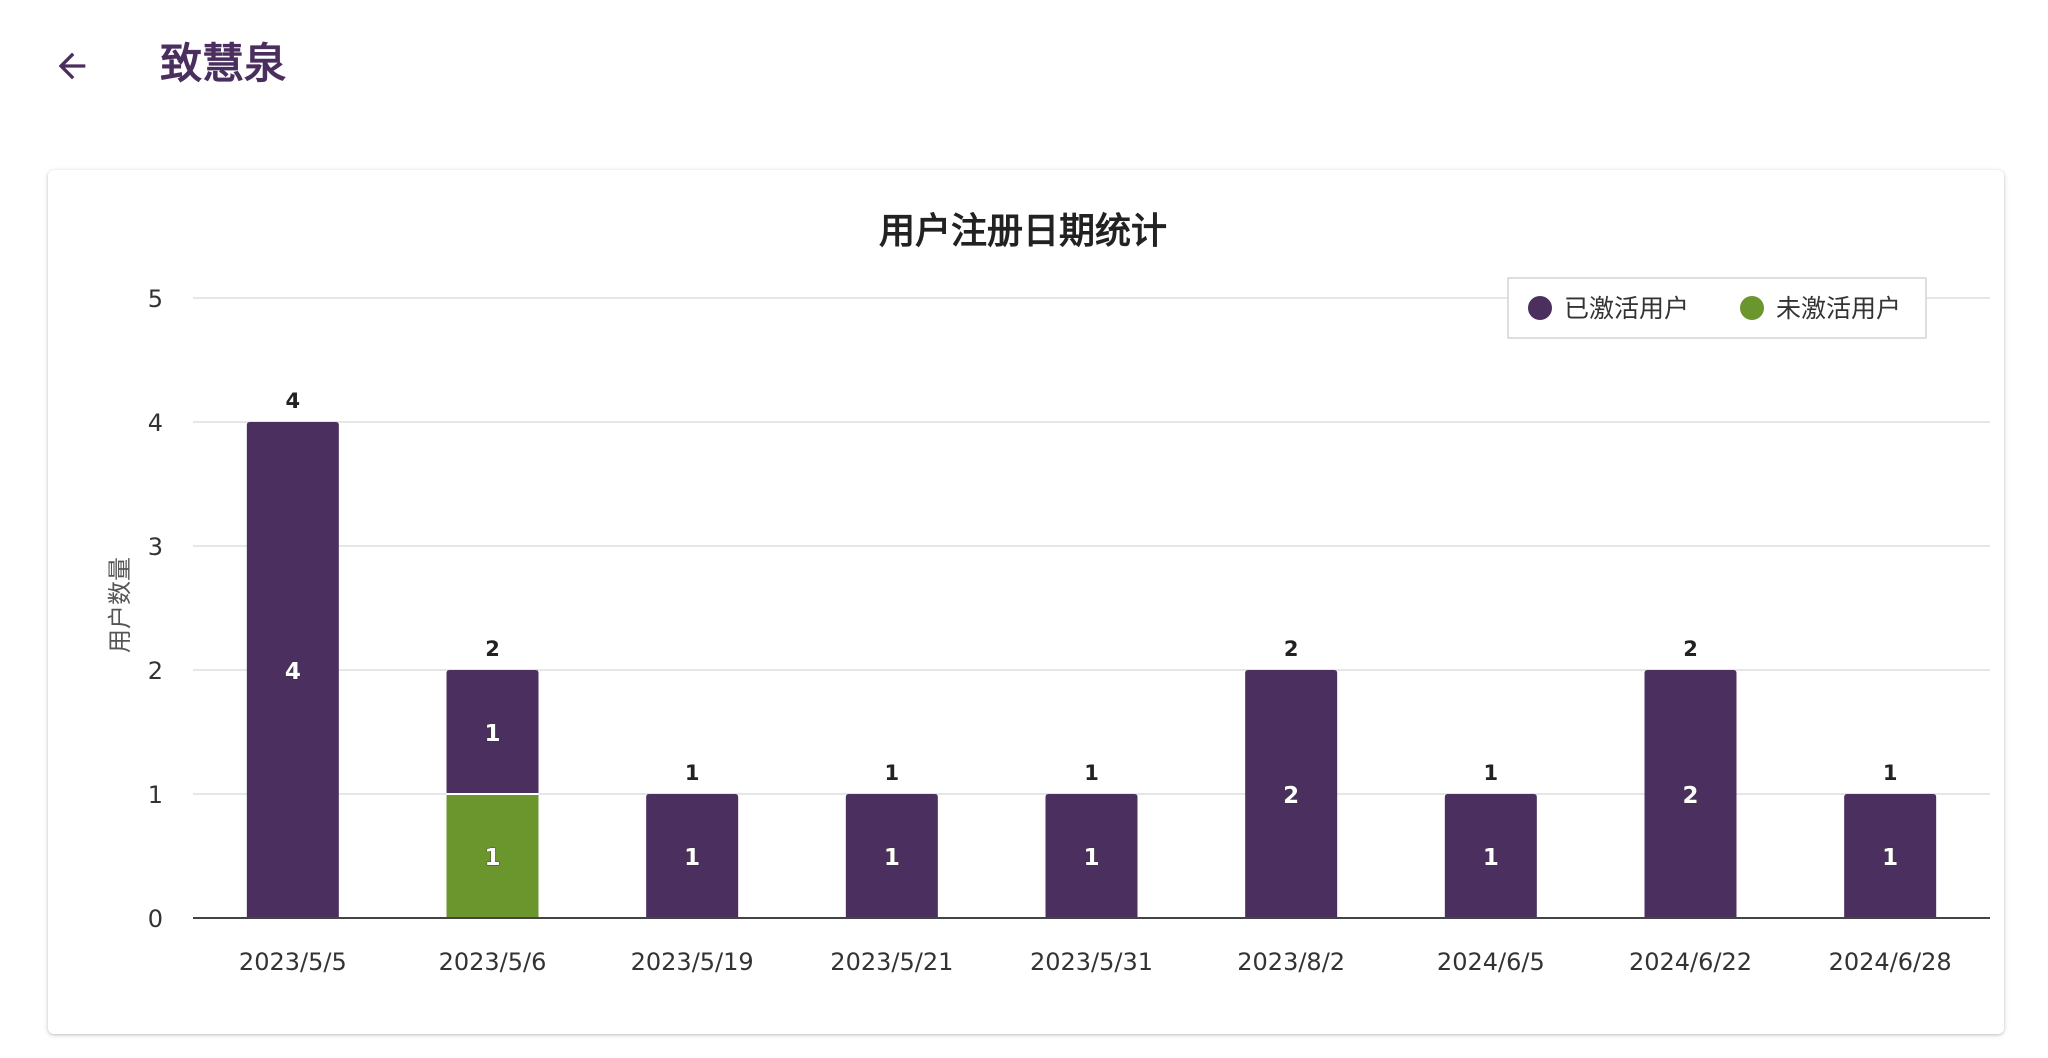  I want to click on y-tick-label: 3, so click(155, 547).